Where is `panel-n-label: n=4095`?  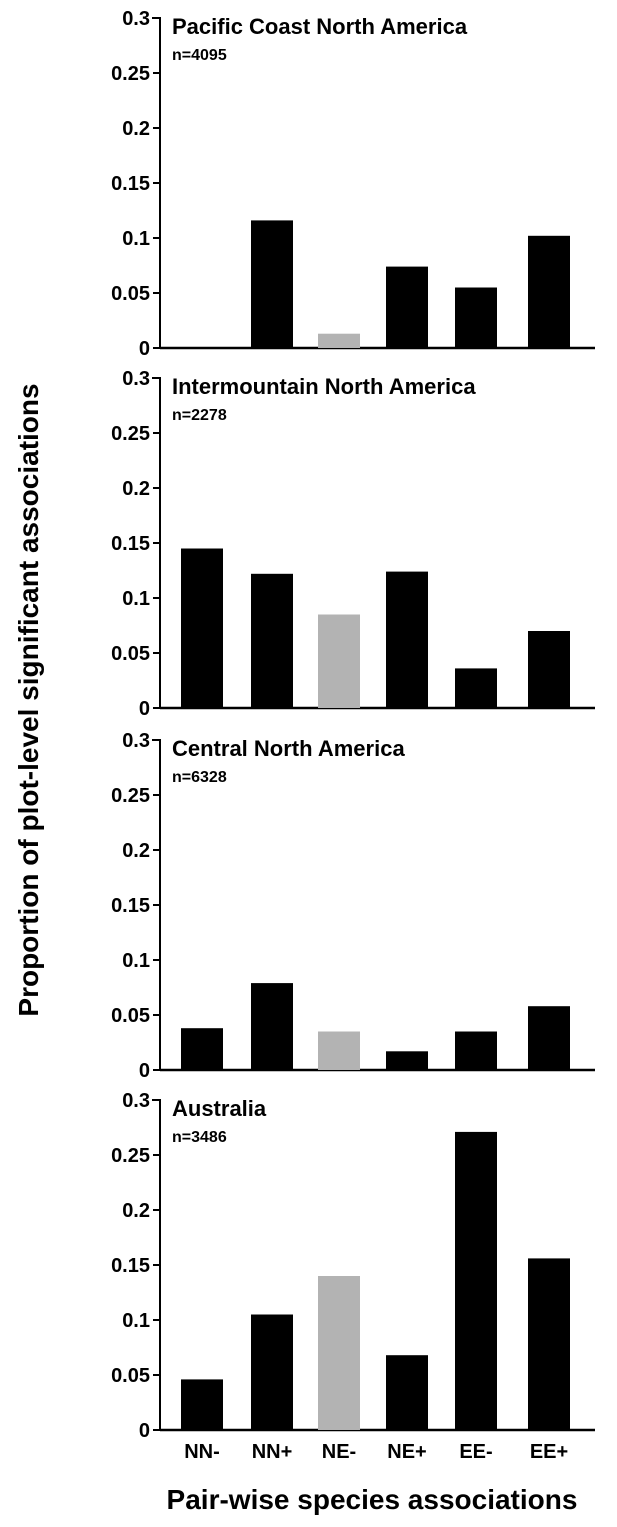 panel-n-label: n=4095 is located at coordinates (199, 55).